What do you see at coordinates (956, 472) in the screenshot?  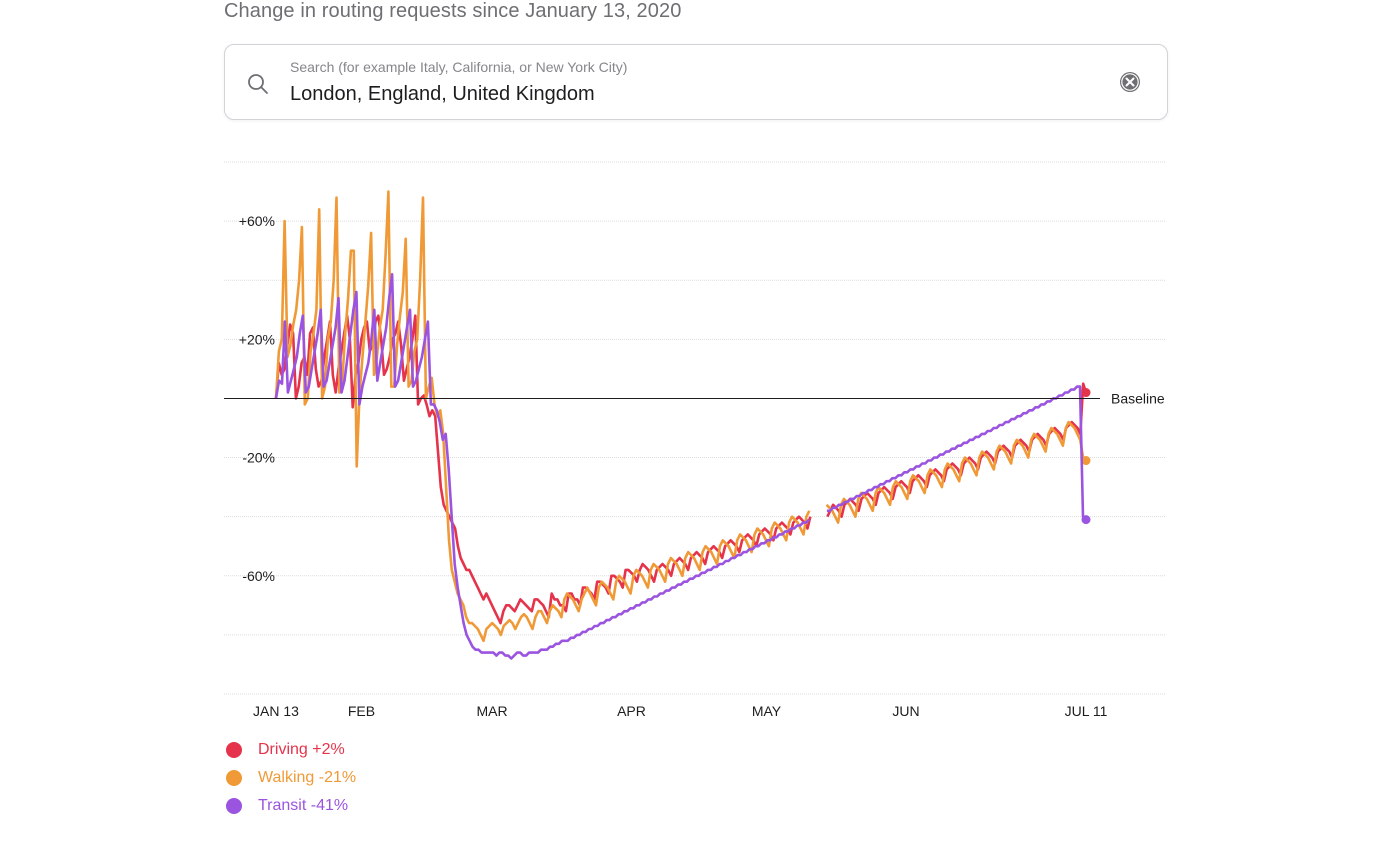 I see `series-line-walking-continued` at bounding box center [956, 472].